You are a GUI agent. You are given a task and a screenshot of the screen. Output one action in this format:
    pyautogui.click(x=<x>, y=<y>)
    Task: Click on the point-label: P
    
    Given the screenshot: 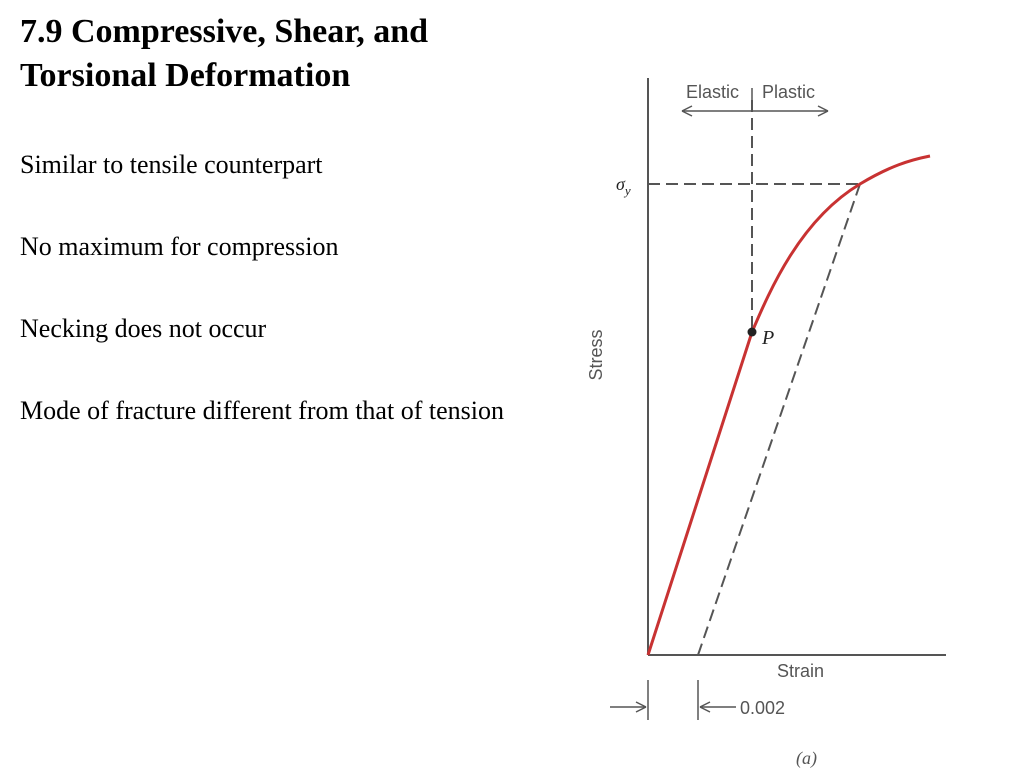 What is the action you would take?
    pyautogui.click(x=767, y=338)
    